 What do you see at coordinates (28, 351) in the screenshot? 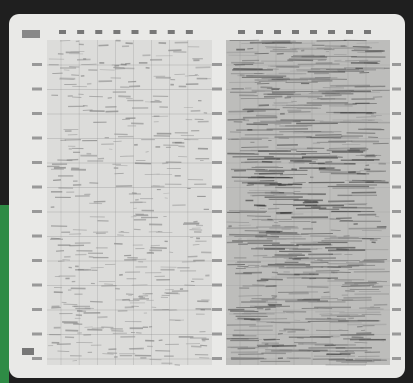
I see `axis-unit-blob` at bounding box center [28, 351].